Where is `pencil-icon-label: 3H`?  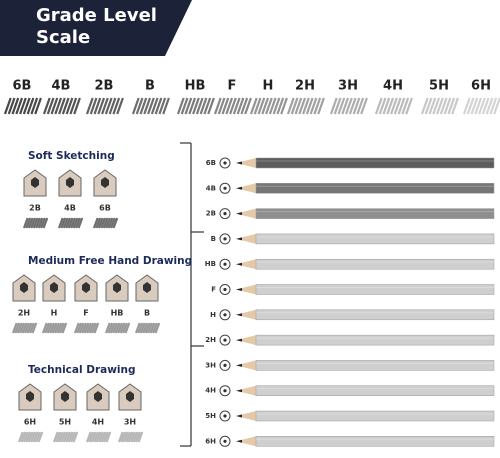
pencil-icon-label: 3H is located at coordinates (130, 422).